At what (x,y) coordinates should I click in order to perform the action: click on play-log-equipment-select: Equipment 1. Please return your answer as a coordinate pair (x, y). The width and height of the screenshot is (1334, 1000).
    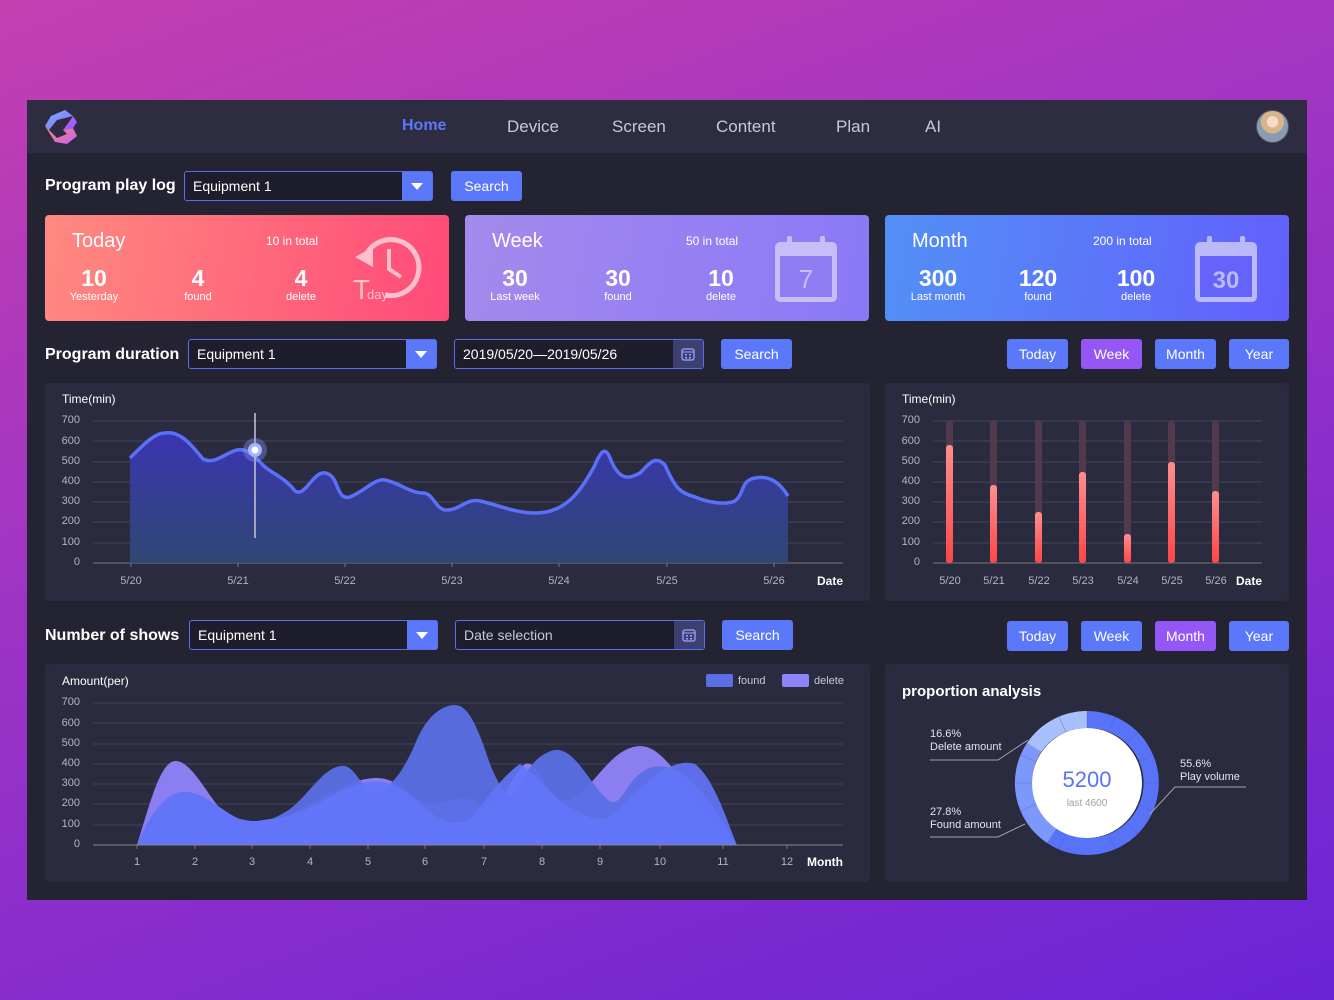
    Looking at the image, I should click on (308, 186).